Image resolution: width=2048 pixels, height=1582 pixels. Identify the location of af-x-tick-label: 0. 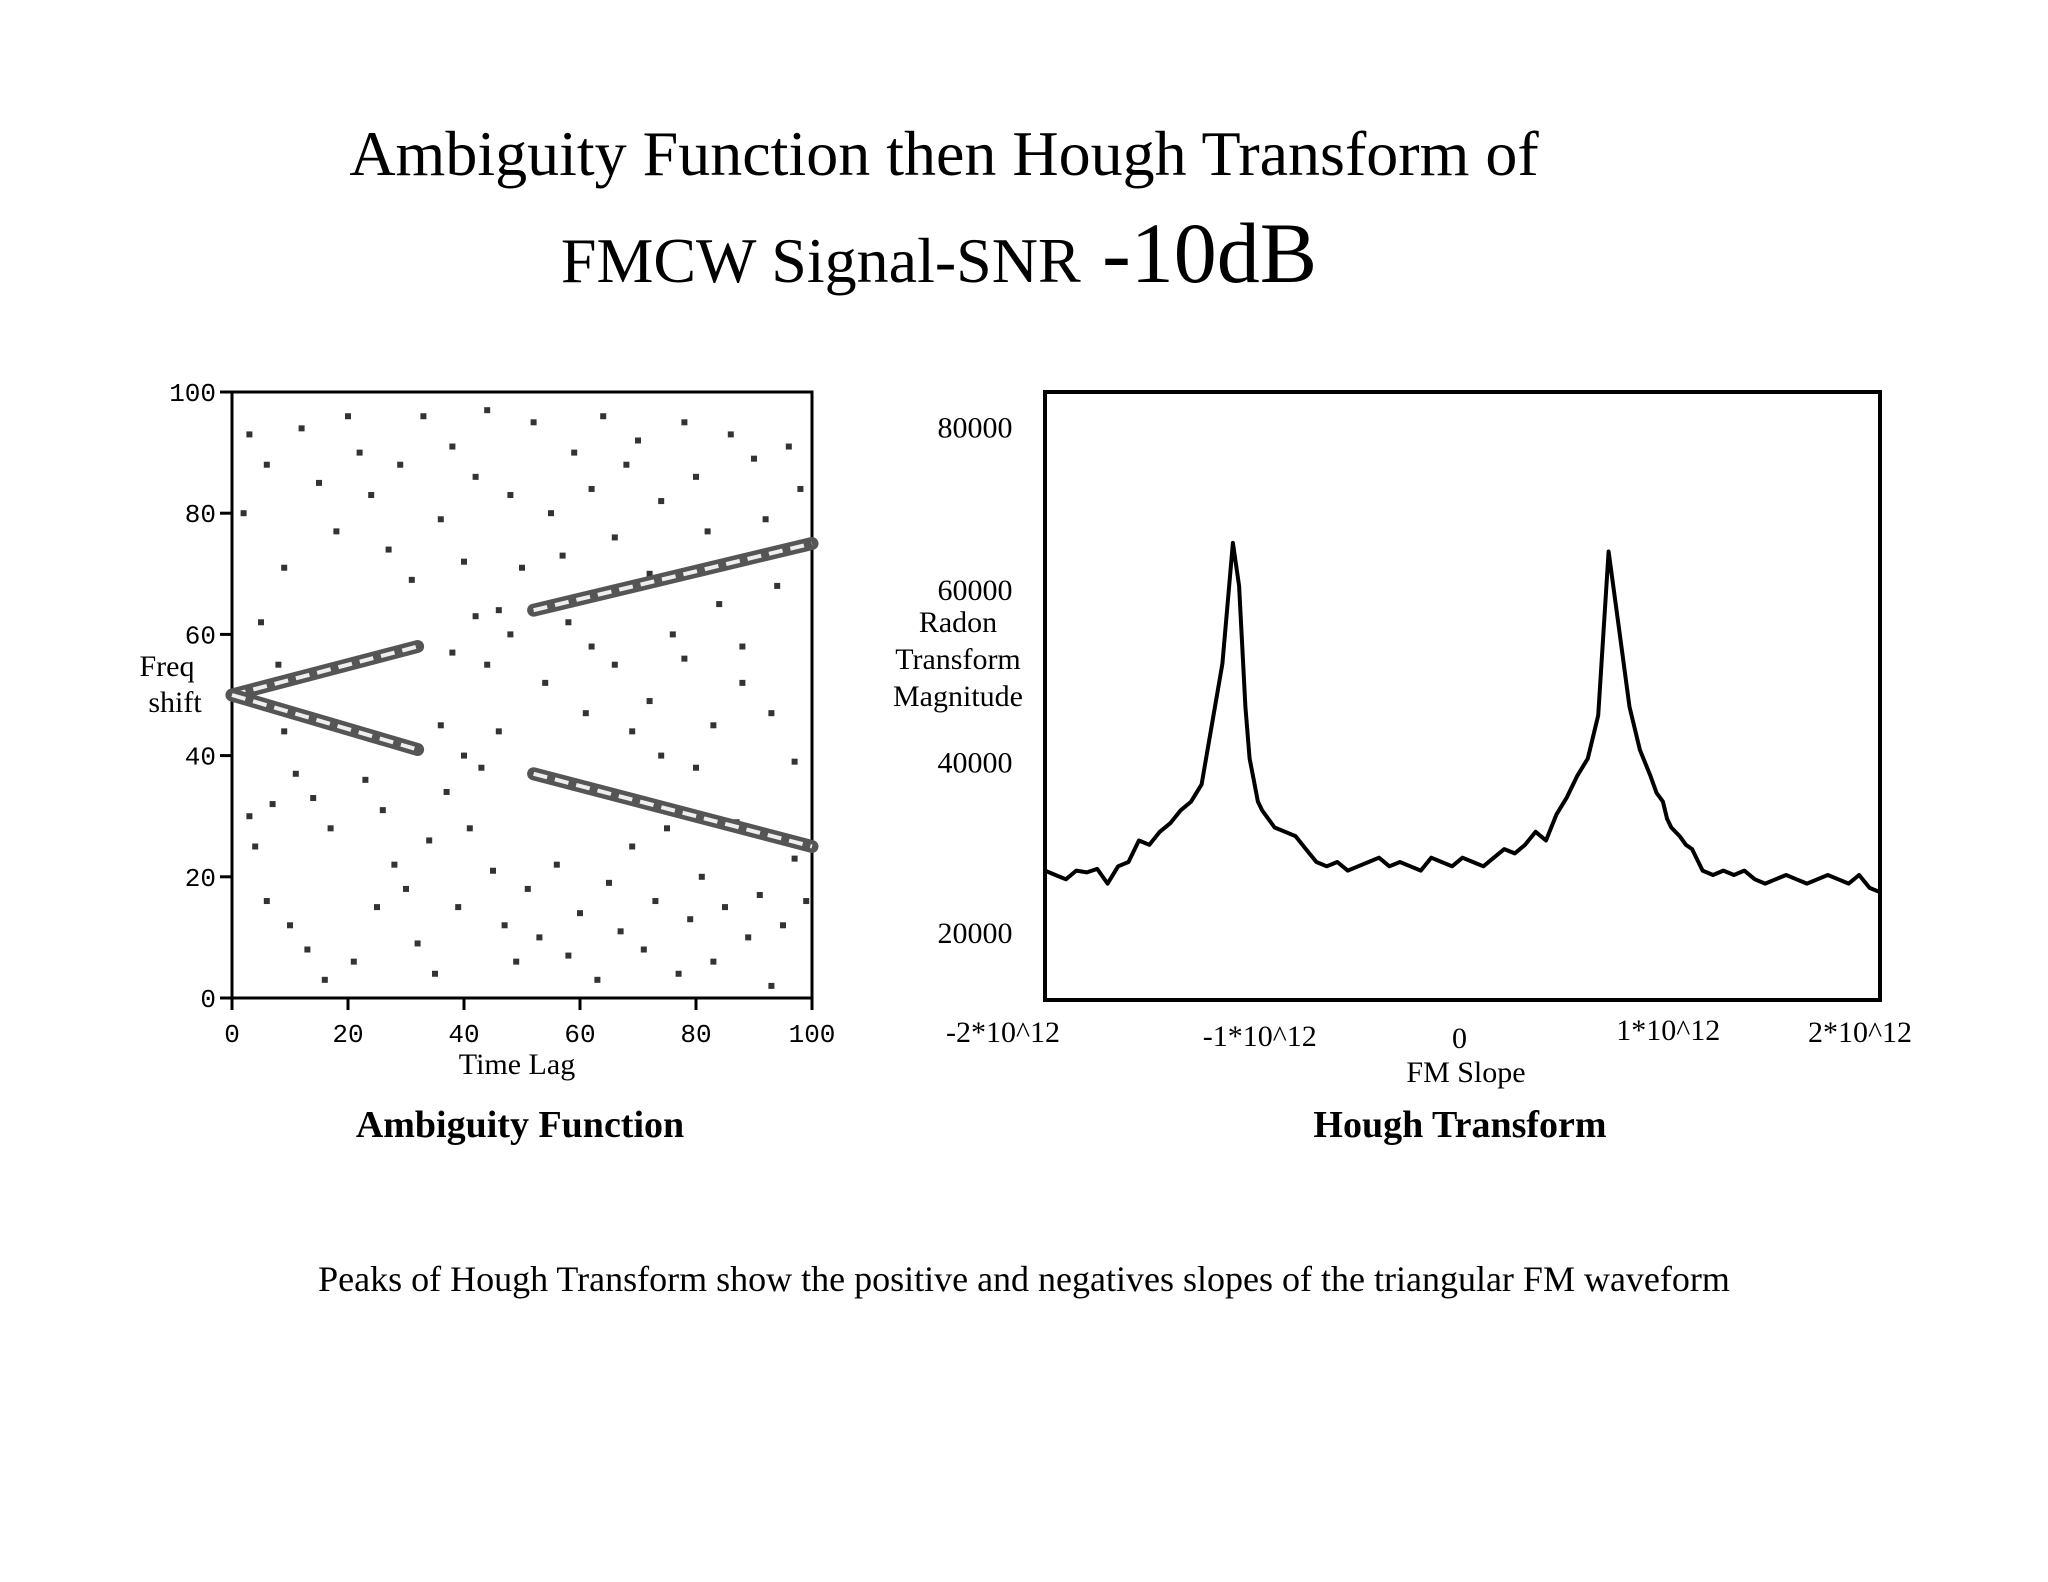
(232, 1035).